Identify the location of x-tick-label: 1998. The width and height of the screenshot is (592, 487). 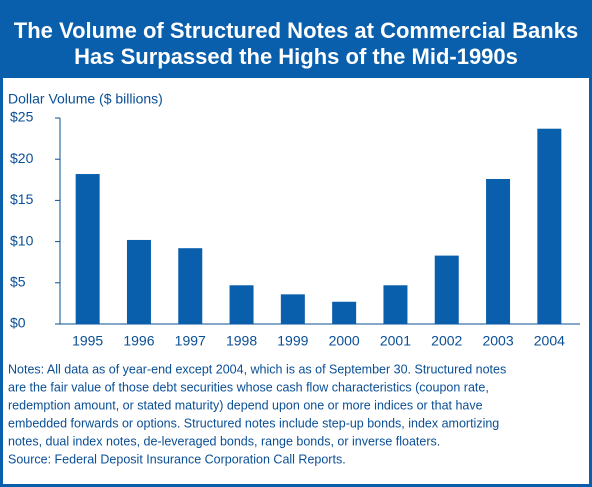
(241, 341).